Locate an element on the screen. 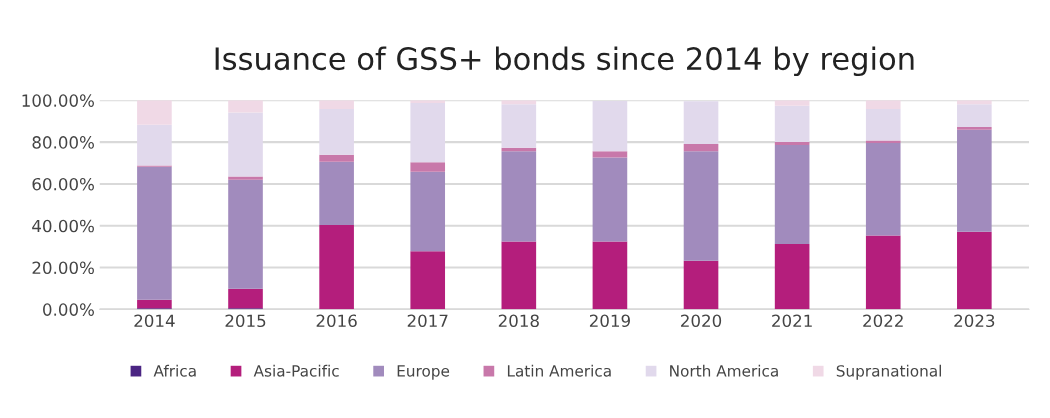  x-tick-label: 2021 is located at coordinates (792, 321).